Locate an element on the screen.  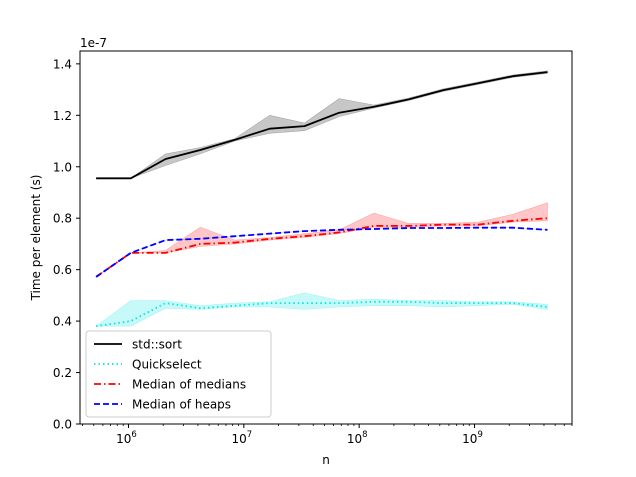
y-tick-label: 1.2 is located at coordinates (62, 116).